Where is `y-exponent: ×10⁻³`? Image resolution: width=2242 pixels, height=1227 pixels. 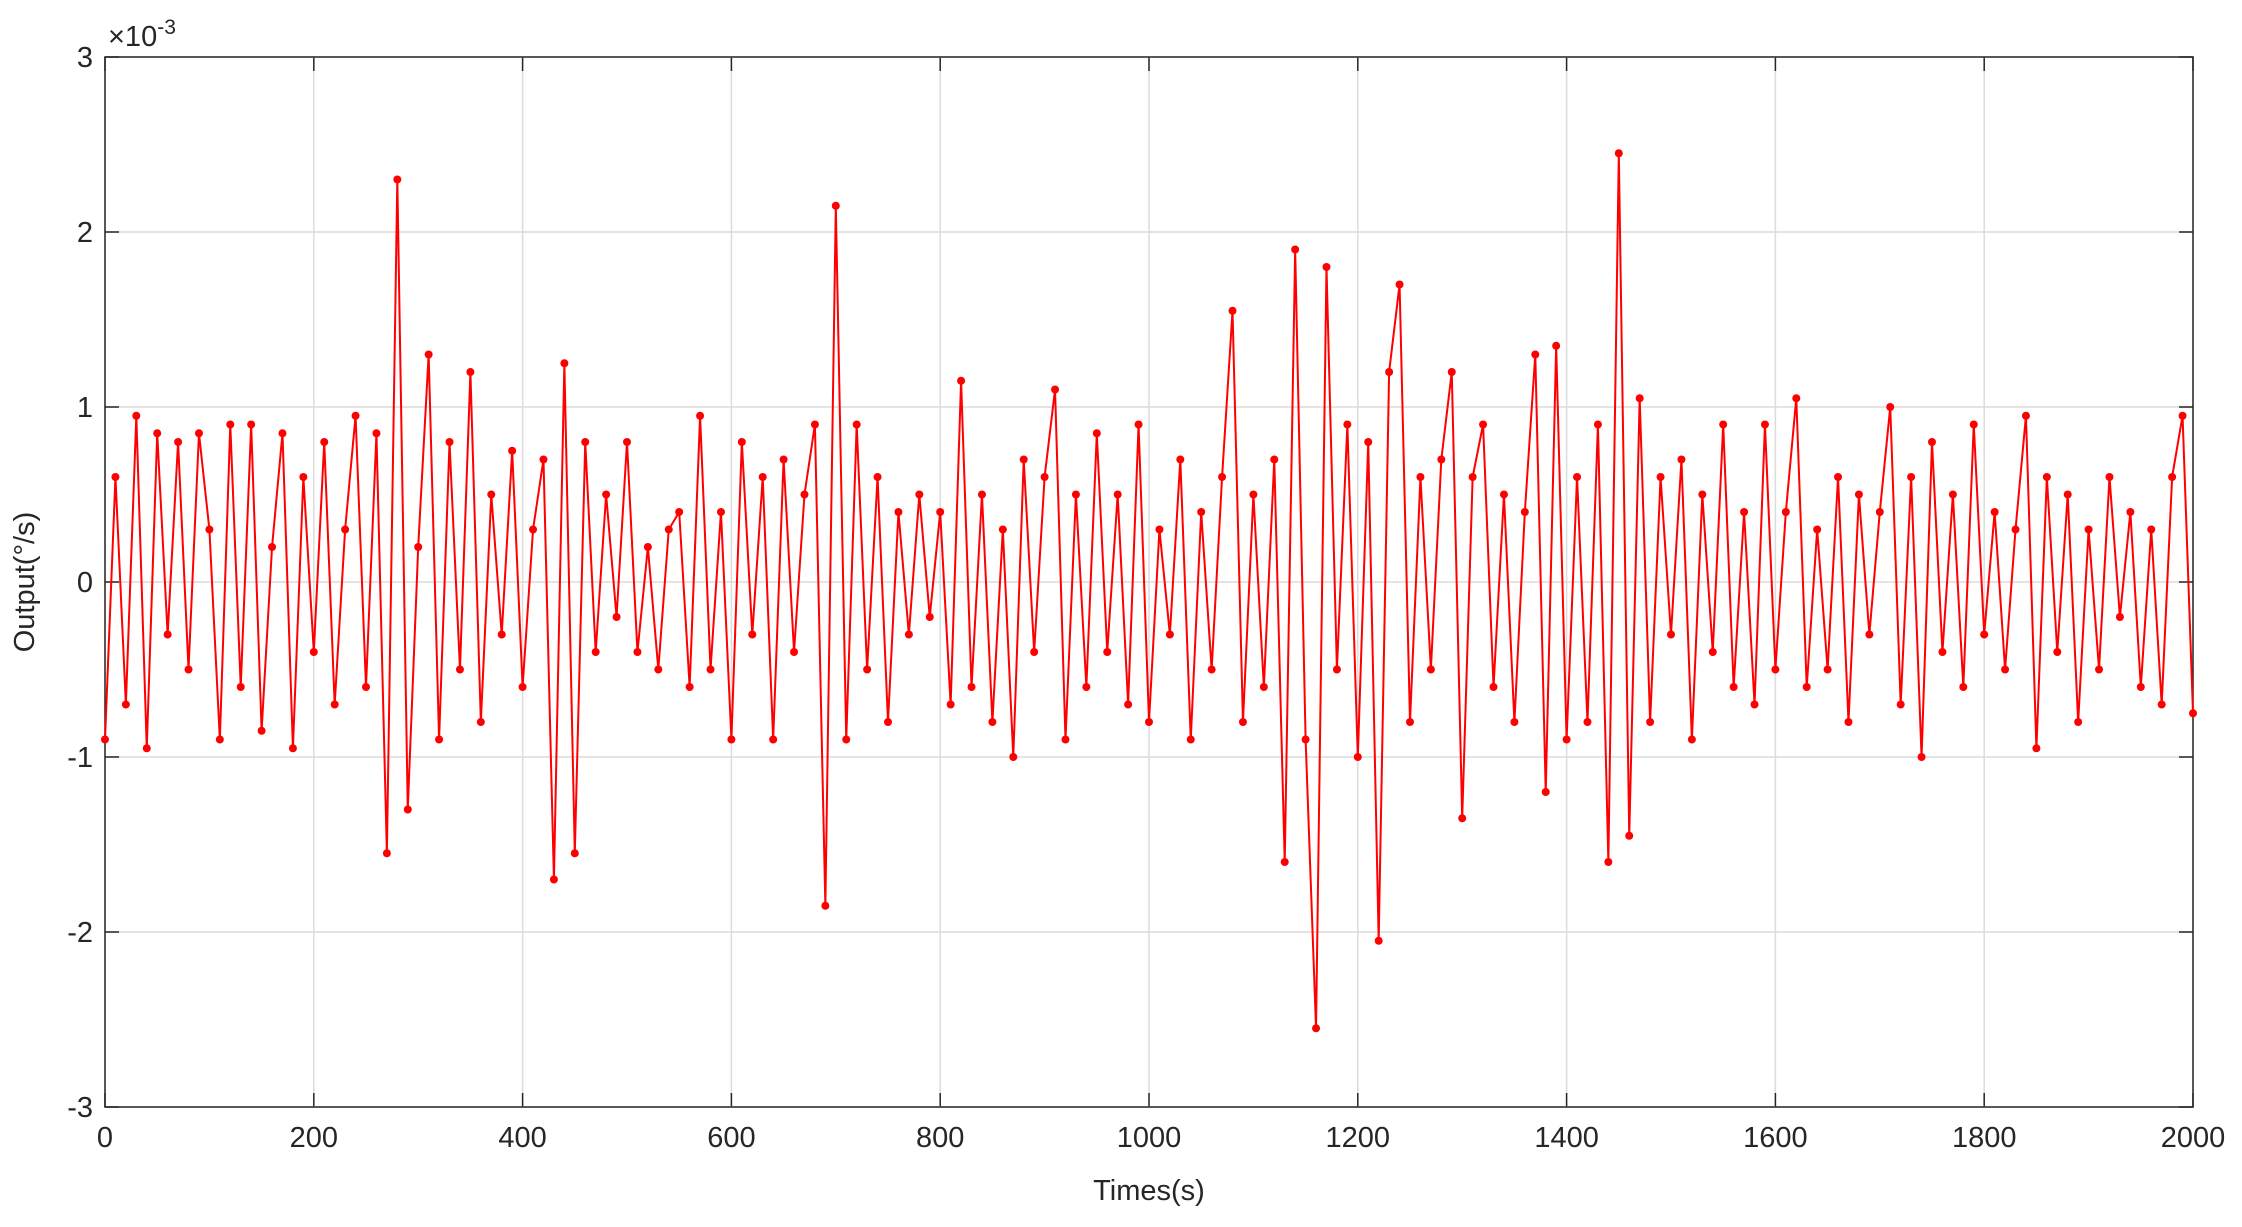 y-exponent: ×10⁻³ is located at coordinates (142, 34).